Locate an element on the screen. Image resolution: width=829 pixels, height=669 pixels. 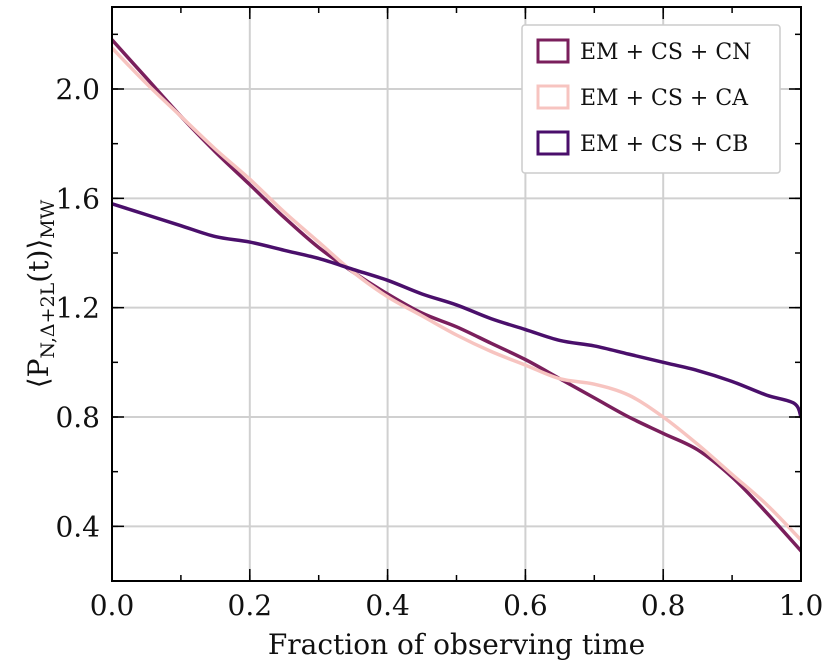
legend-label-1: EM + CS + CN is located at coordinates (665, 52).